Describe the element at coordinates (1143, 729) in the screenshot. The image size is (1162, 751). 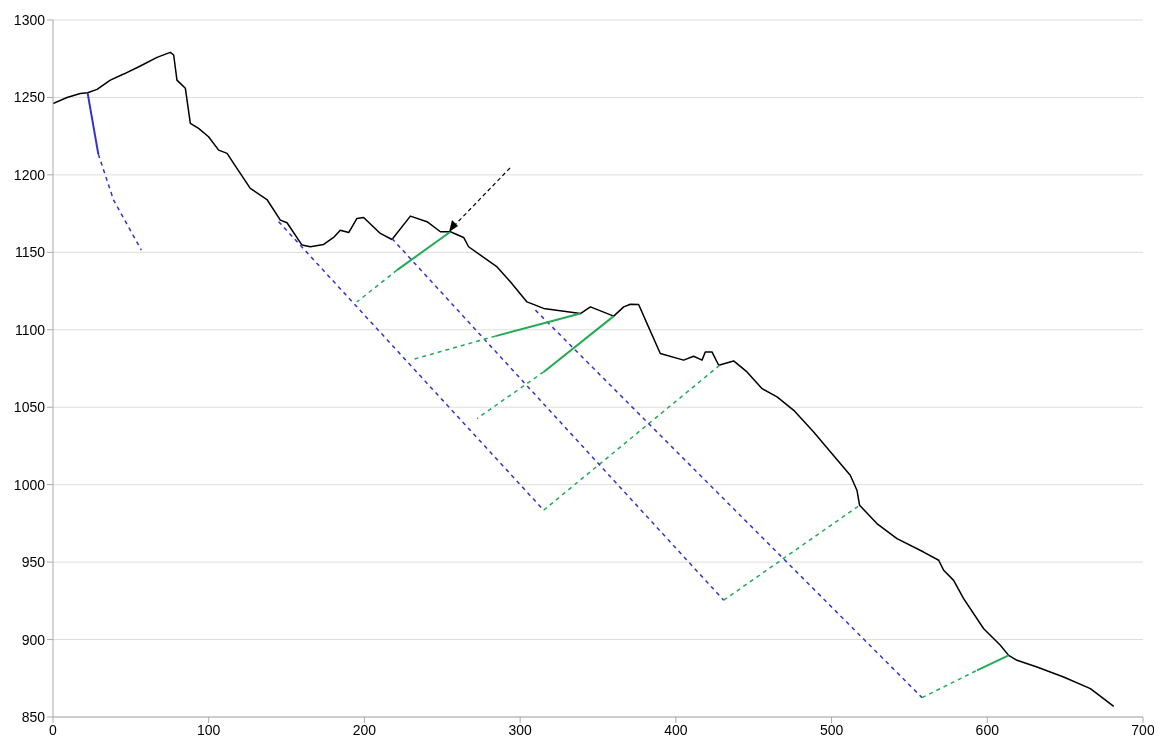
I see `x-tick-label: 700` at that location.